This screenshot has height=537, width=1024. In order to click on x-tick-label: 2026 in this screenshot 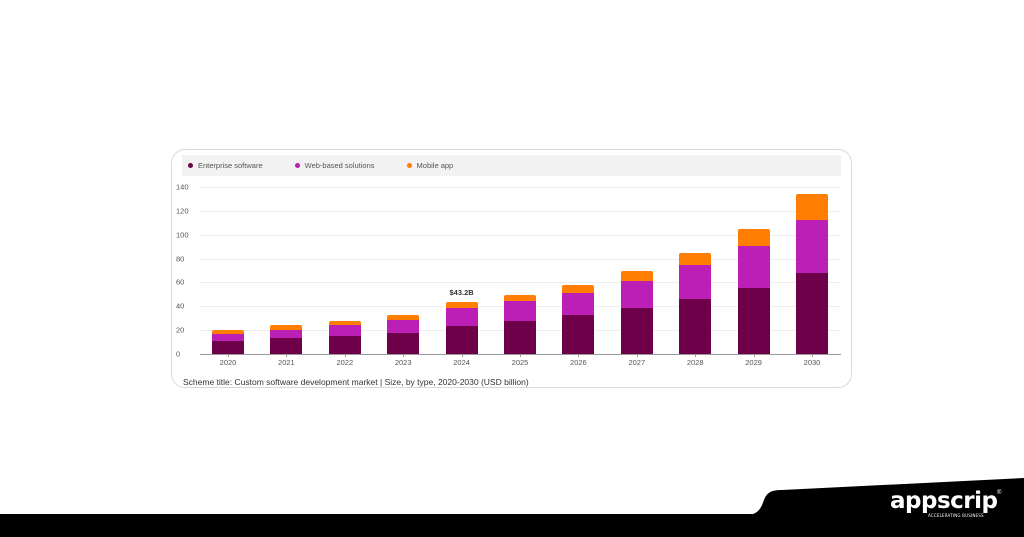, I will do `click(578, 362)`.